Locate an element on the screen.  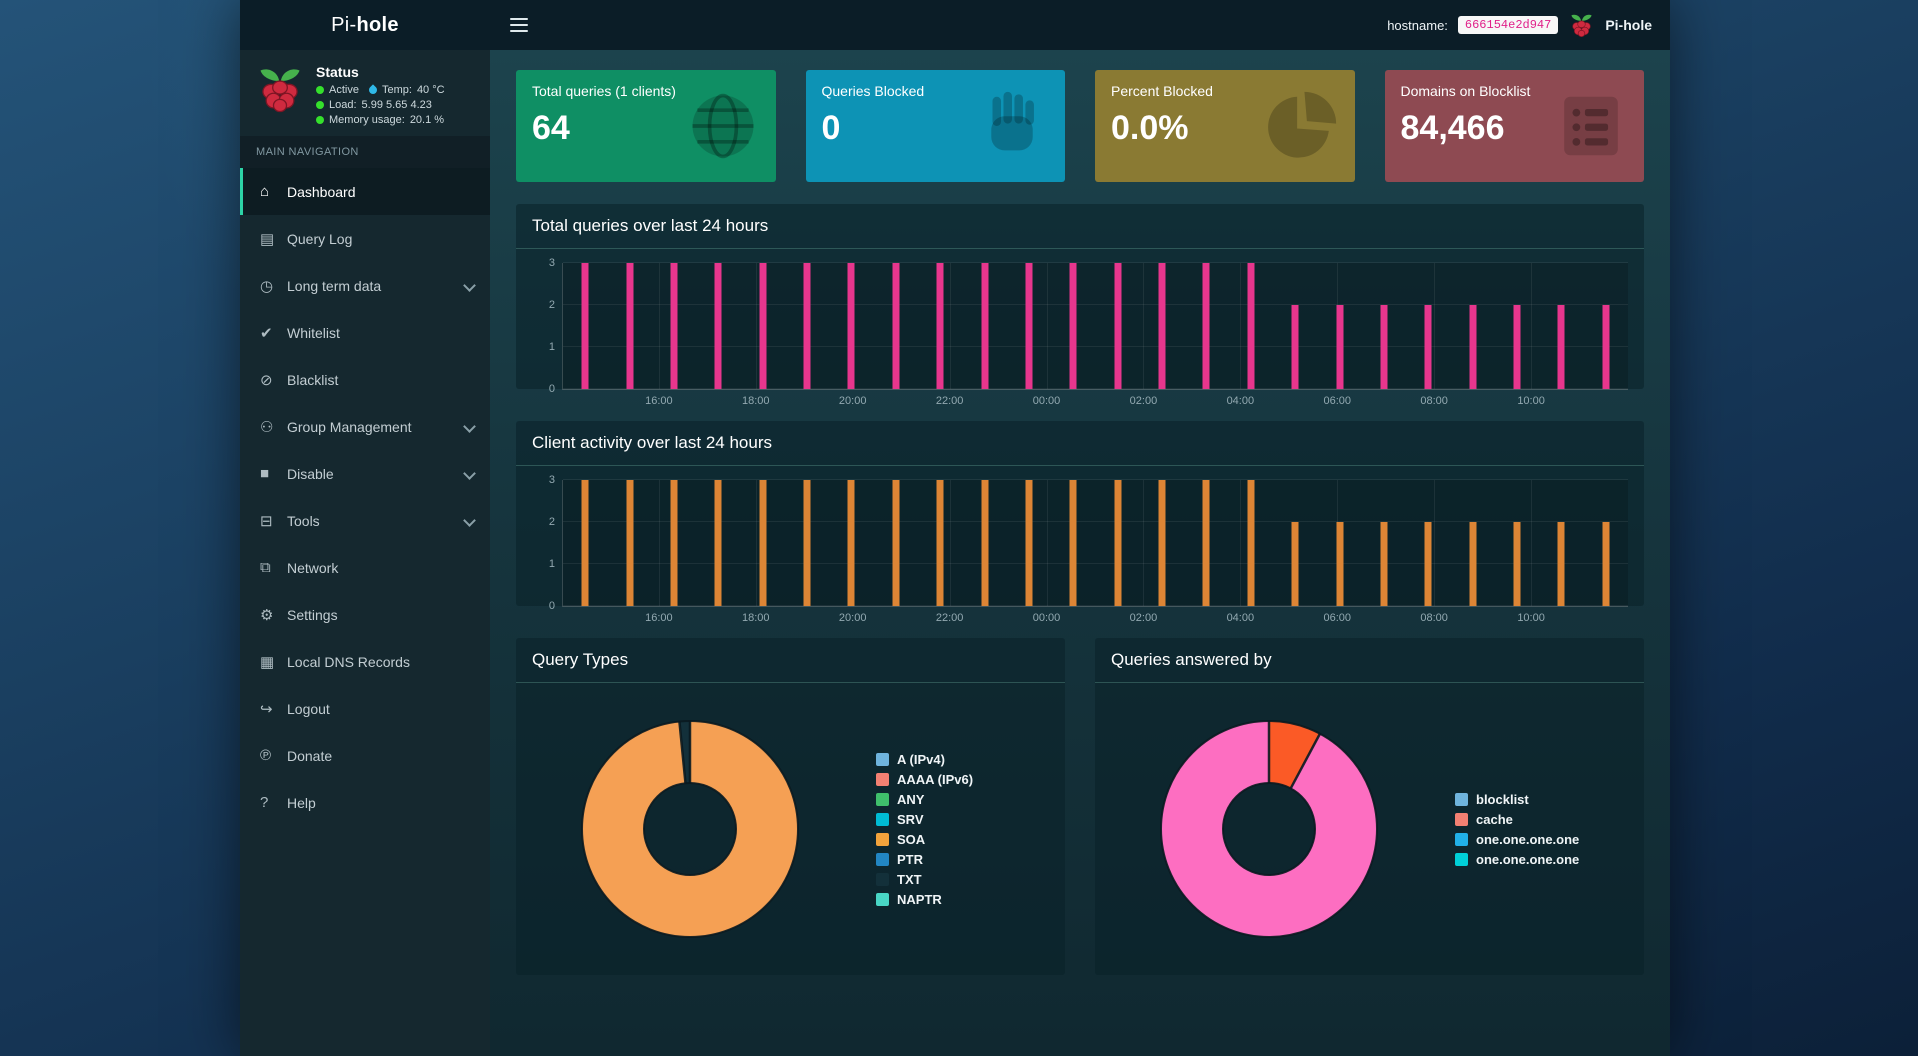
sidebar-item-long-term-data: ◷ Long term data is located at coordinates (365, 285).